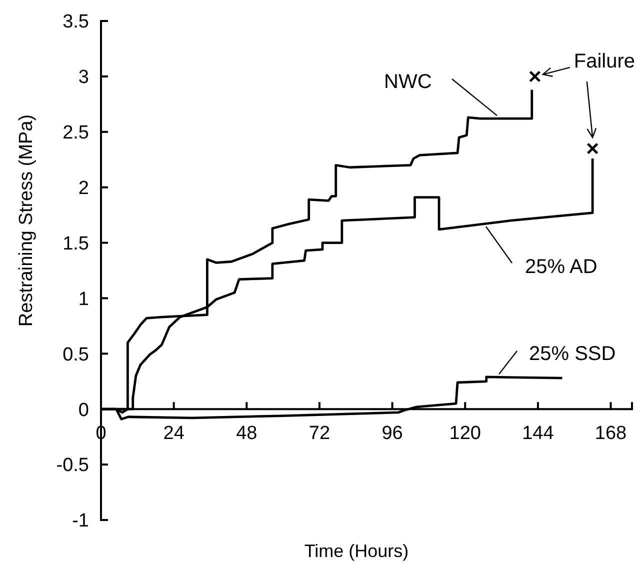 The image size is (644, 567). Describe the element at coordinates (72, 465) in the screenshot. I see `y-tick-label: -0.5` at that location.